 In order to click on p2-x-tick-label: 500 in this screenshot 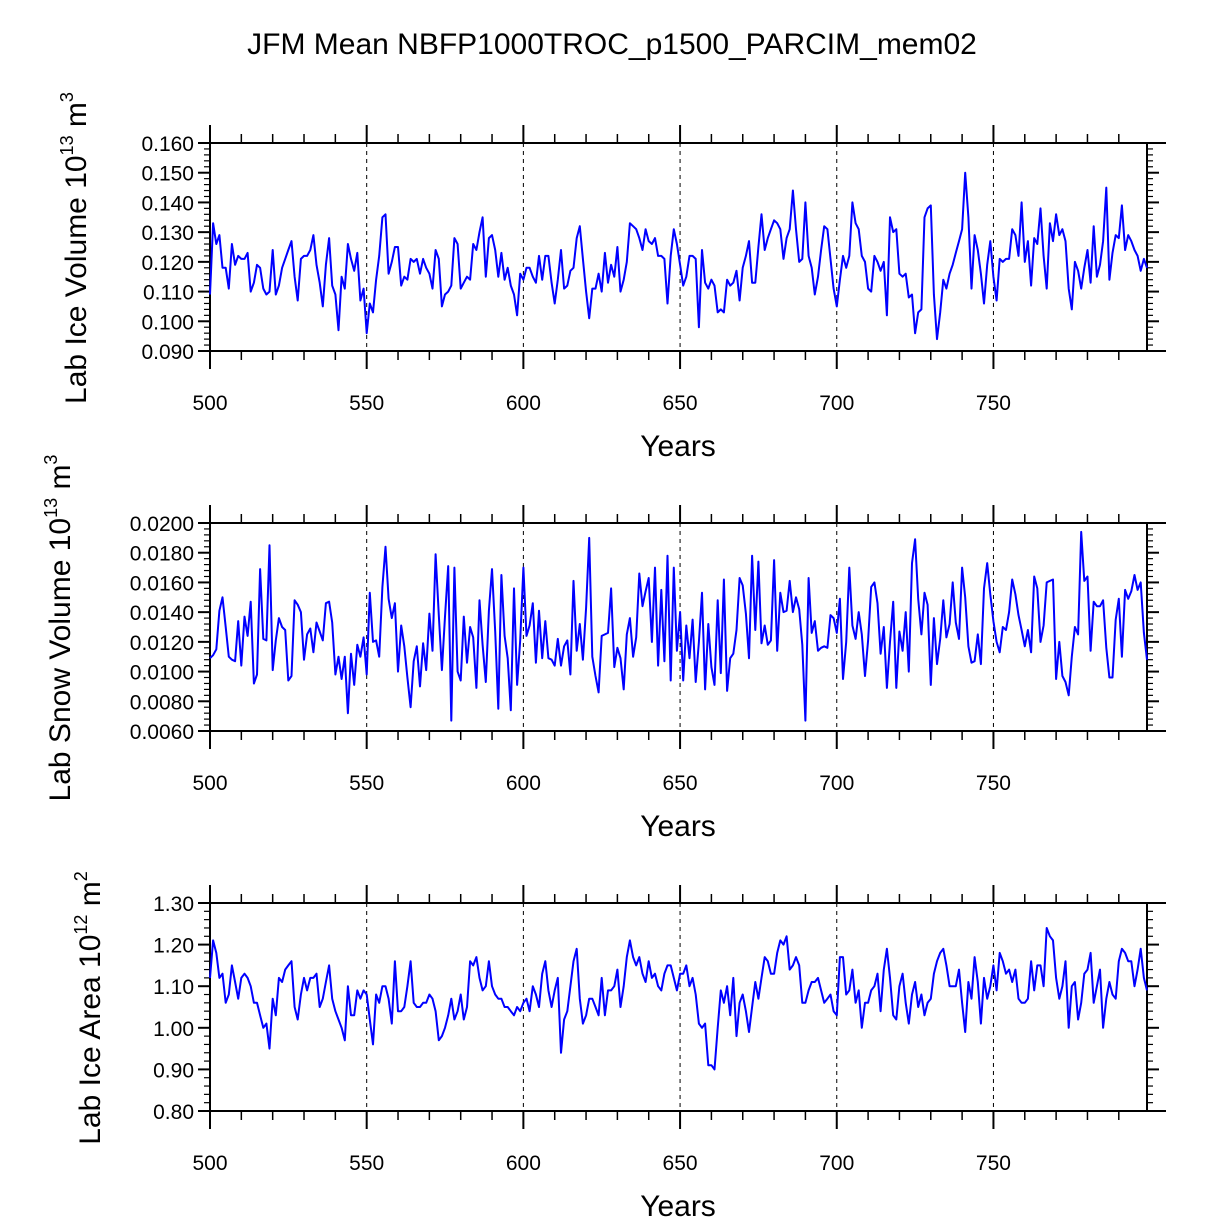, I will do `click(209, 1163)`.